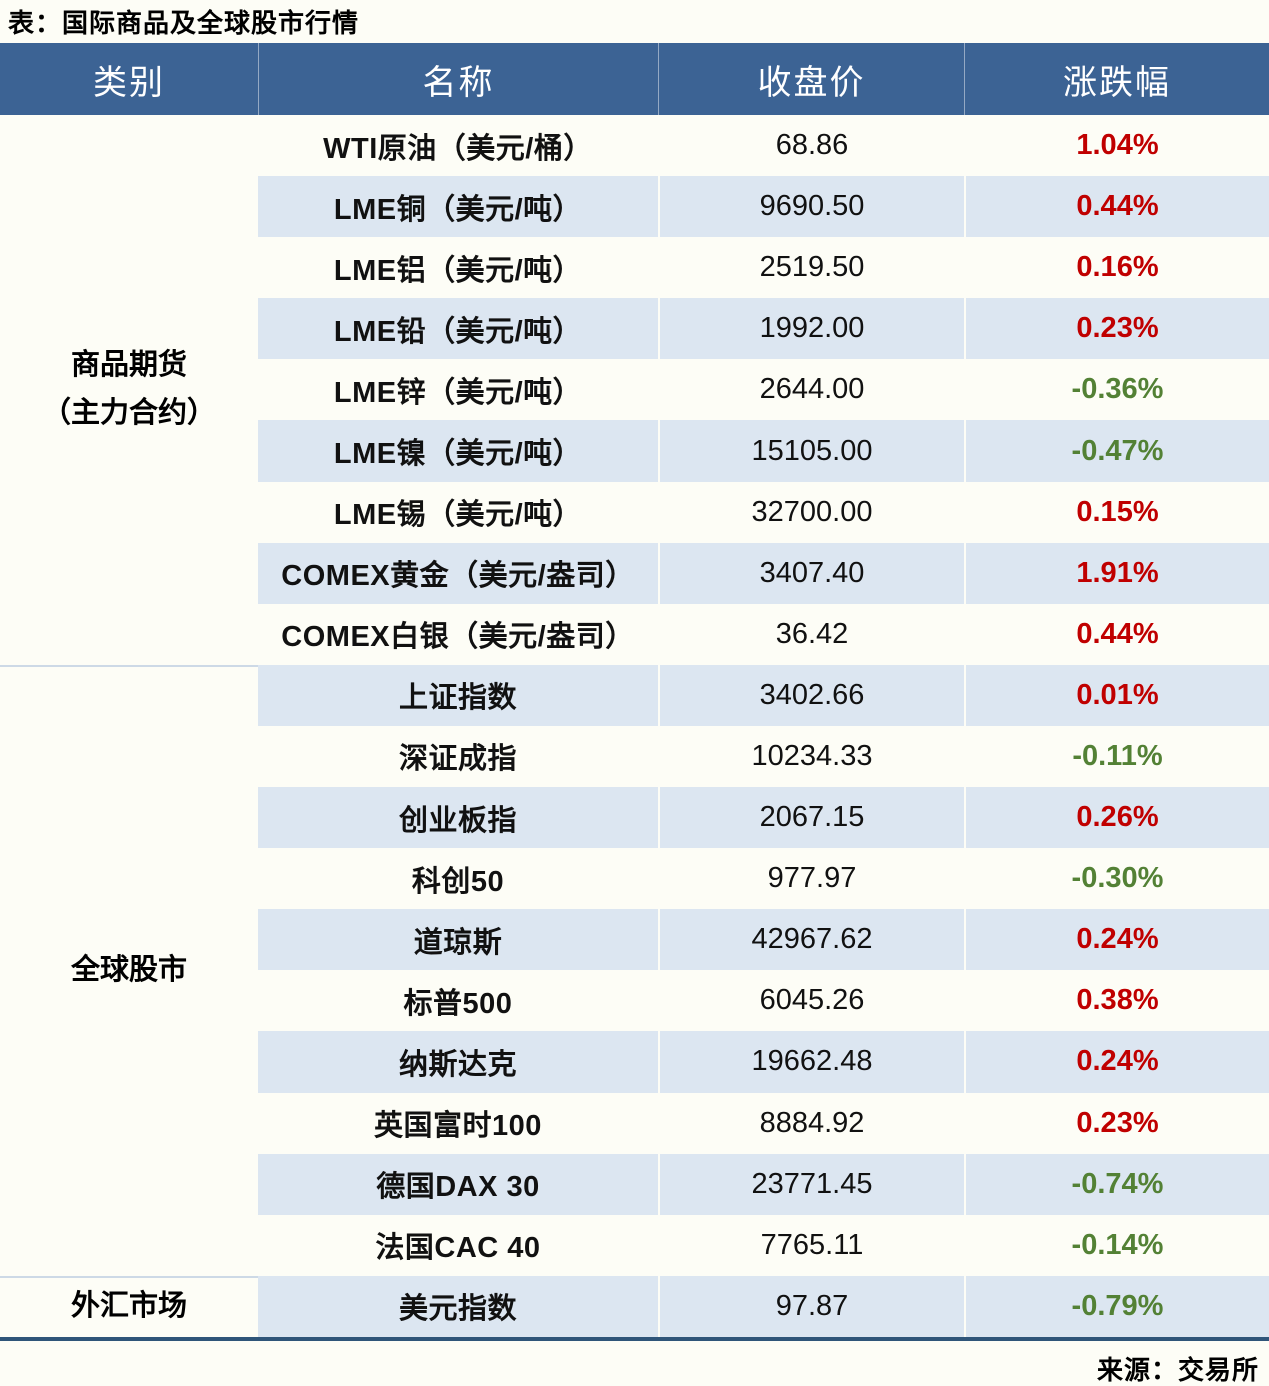 This screenshot has height=1386, width=1269. What do you see at coordinates (1116, 1306) in the screenshot?
I see `change-percent-cell: -0.79%` at bounding box center [1116, 1306].